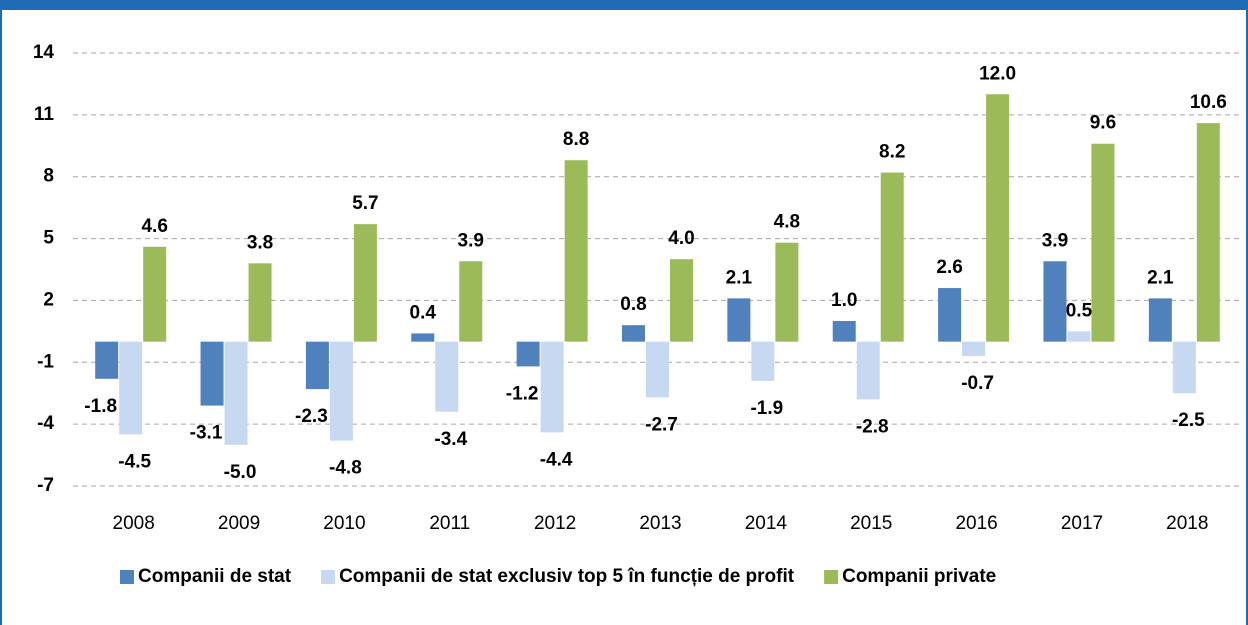 The image size is (1248, 625). Describe the element at coordinates (44, 114) in the screenshot. I see `y-tick-label: 11` at that location.